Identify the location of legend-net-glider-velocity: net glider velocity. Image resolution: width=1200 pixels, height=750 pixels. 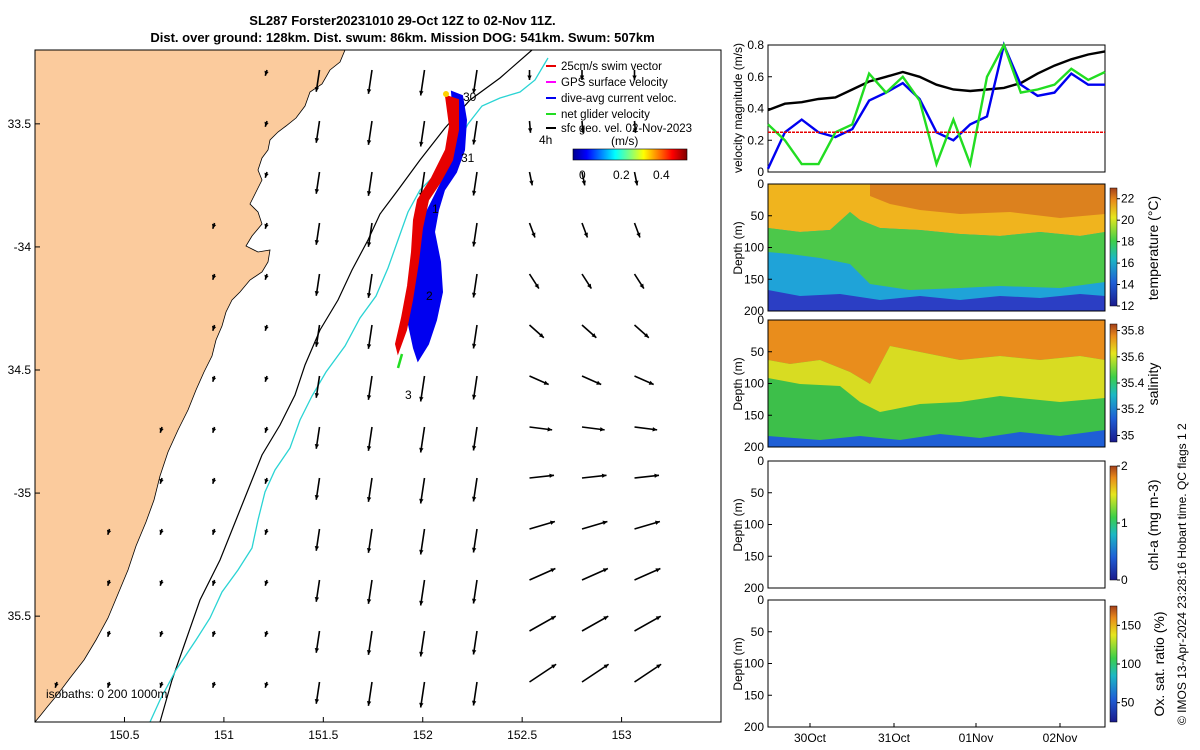
(605, 115).